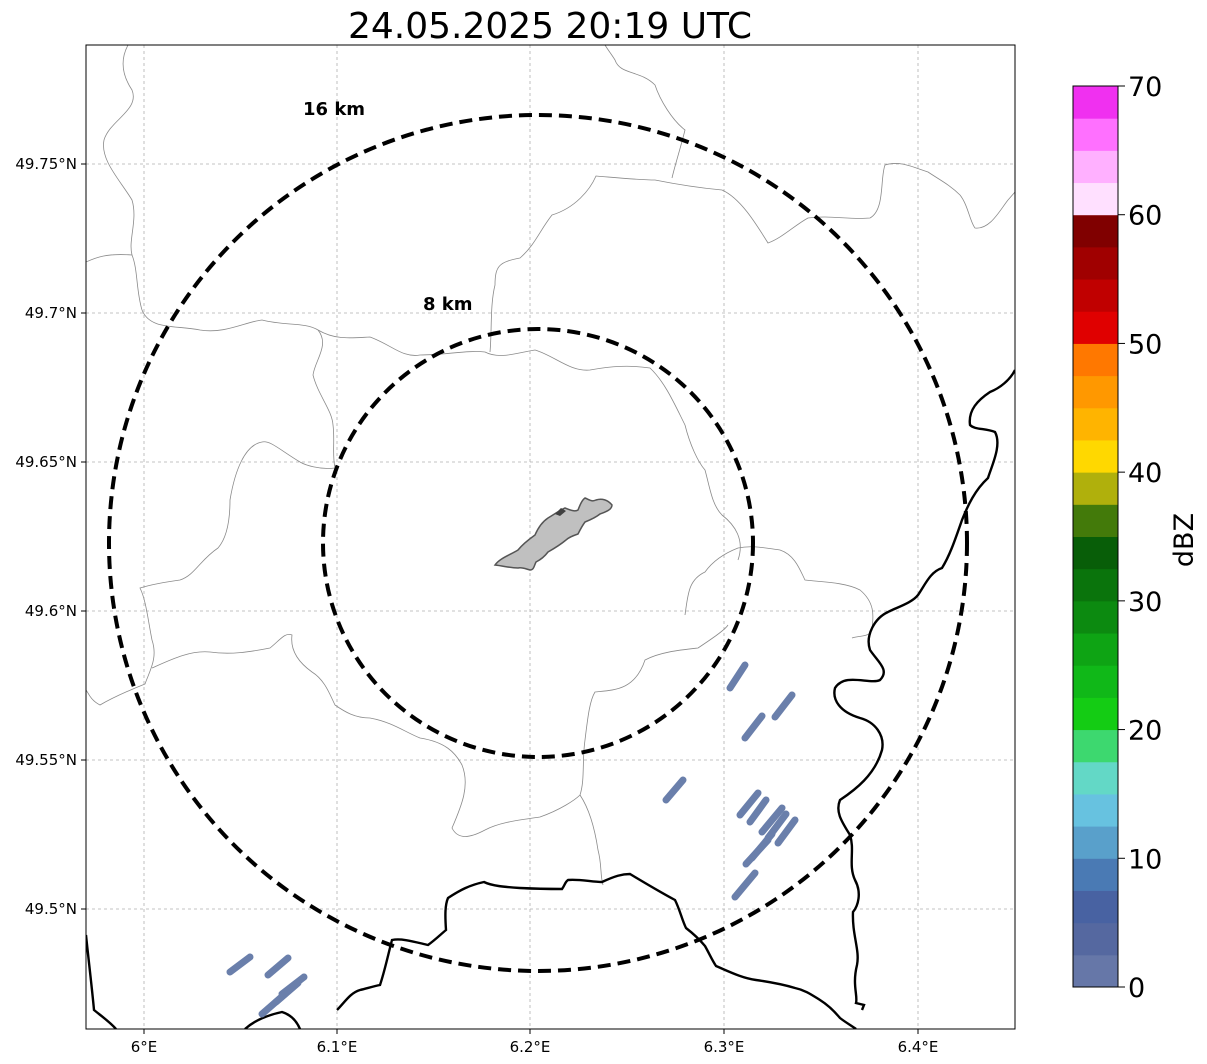  Describe the element at coordinates (51, 909) in the screenshot. I see `y-tick-label: 49.5°N` at that location.